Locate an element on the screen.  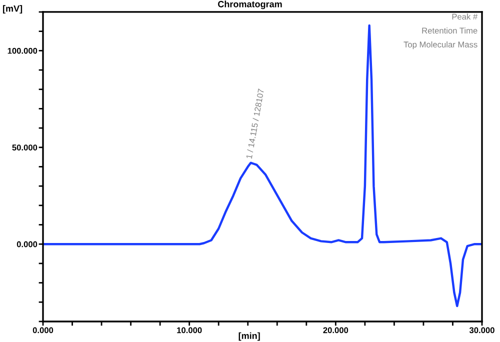
x-tick-label: 10.000 is located at coordinates (189, 330).